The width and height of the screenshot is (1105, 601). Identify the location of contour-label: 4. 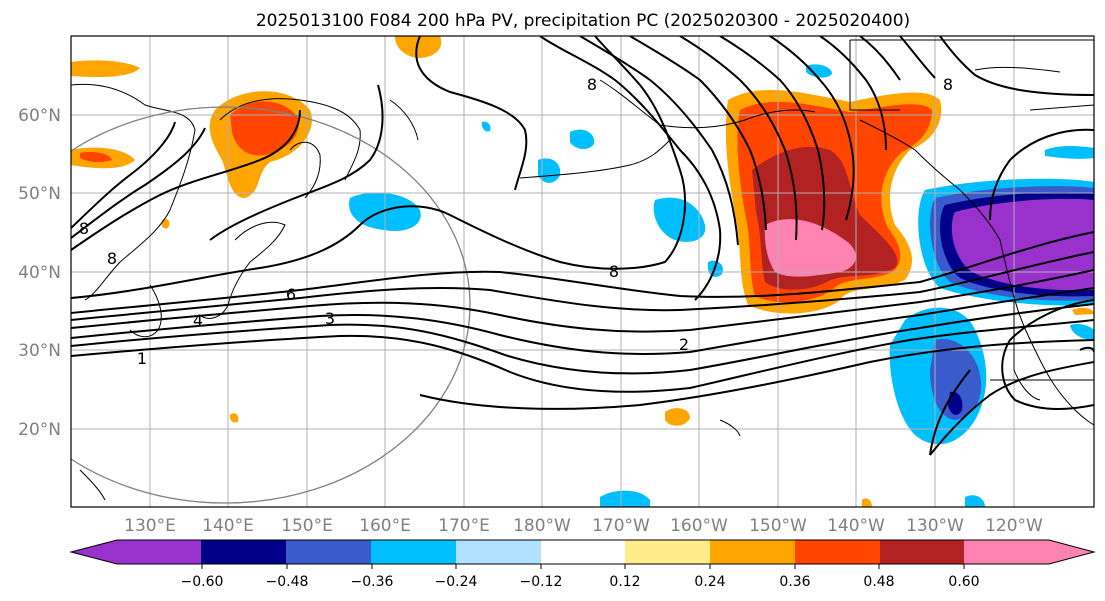
(198, 320).